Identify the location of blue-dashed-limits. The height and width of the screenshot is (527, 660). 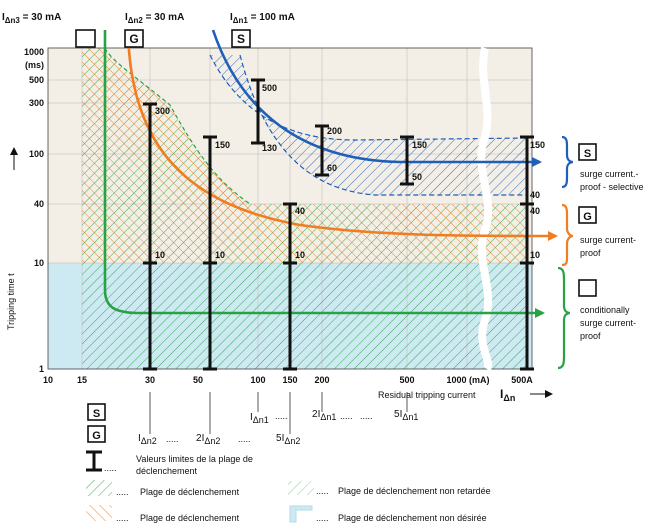
(368, 125).